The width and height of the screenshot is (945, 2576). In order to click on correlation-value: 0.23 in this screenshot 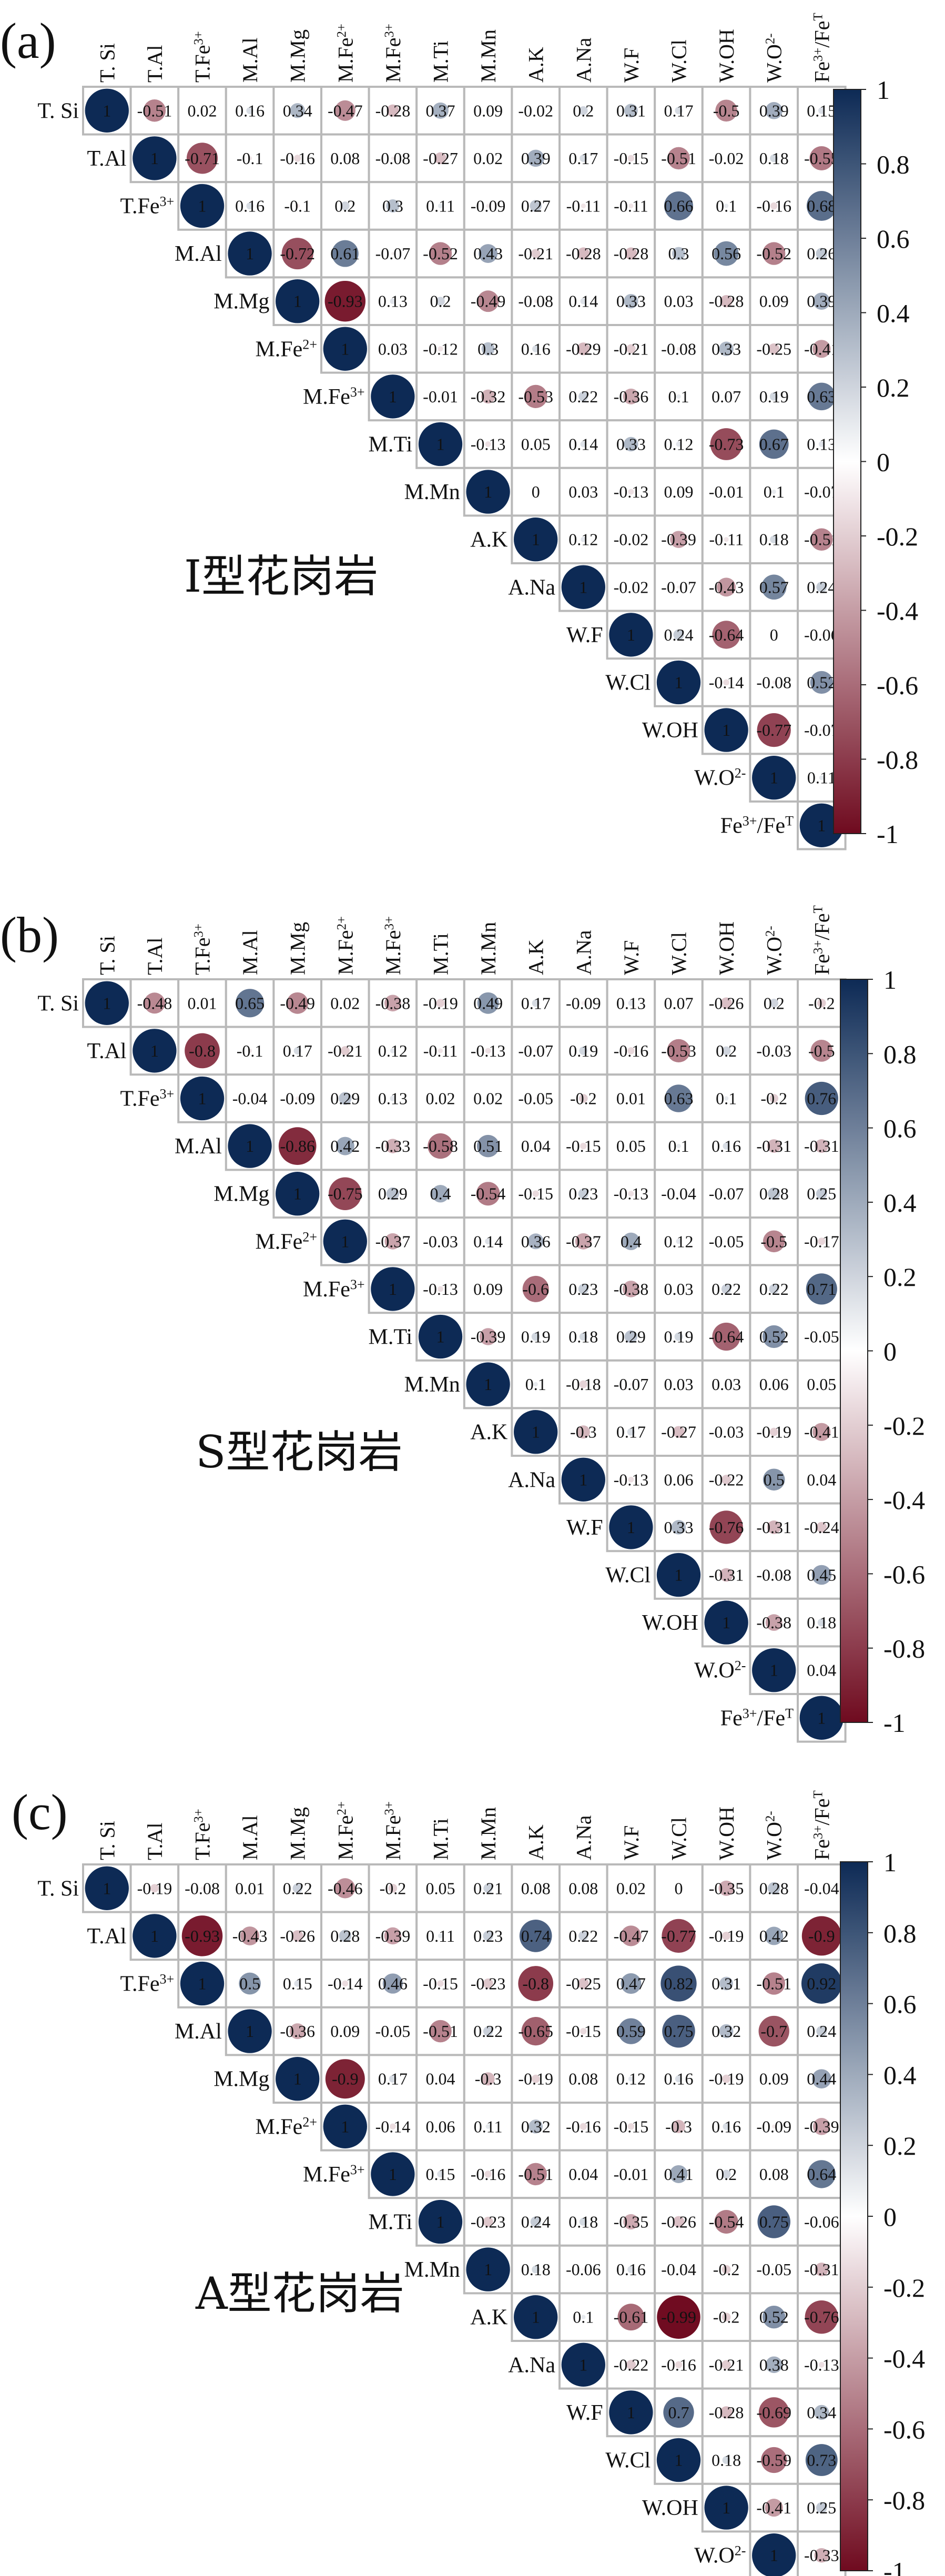, I will do `click(583, 1289)`.